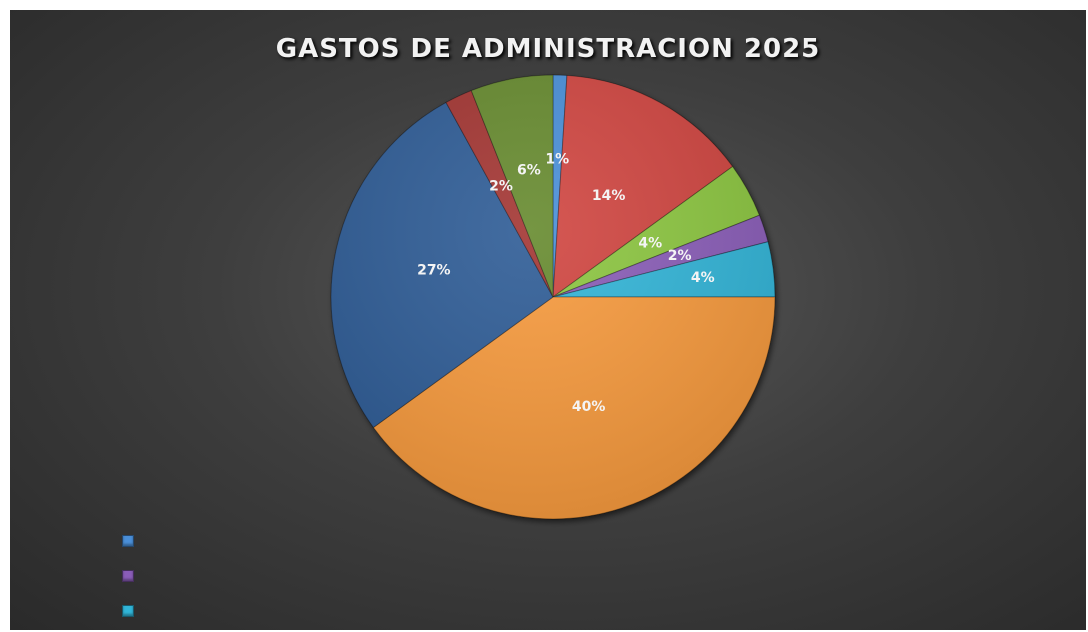  Describe the element at coordinates (434, 270) in the screenshot. I see `slice-data-label: 27%` at that location.